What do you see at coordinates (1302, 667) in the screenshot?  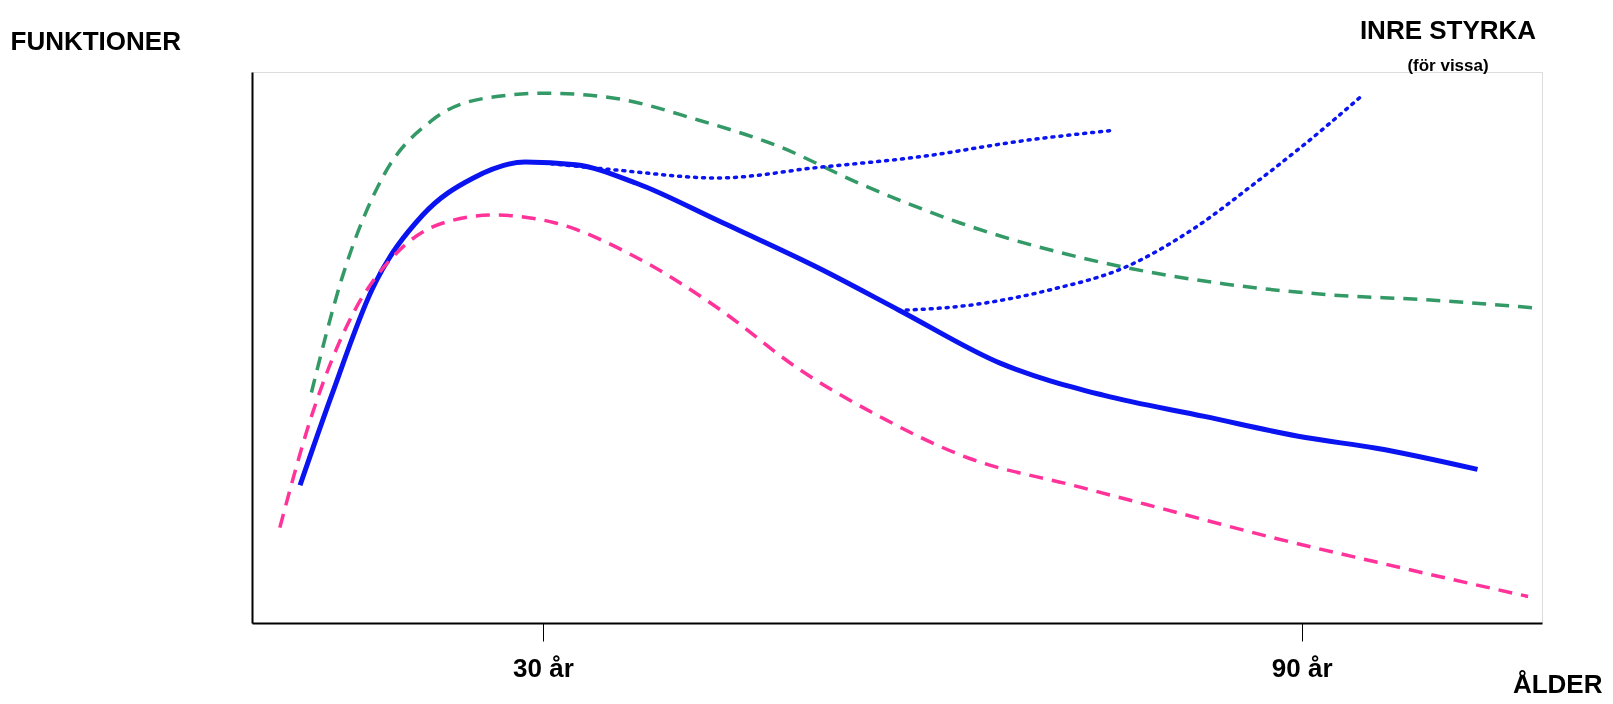 I see `x-tick-label: 90 år` at bounding box center [1302, 667].